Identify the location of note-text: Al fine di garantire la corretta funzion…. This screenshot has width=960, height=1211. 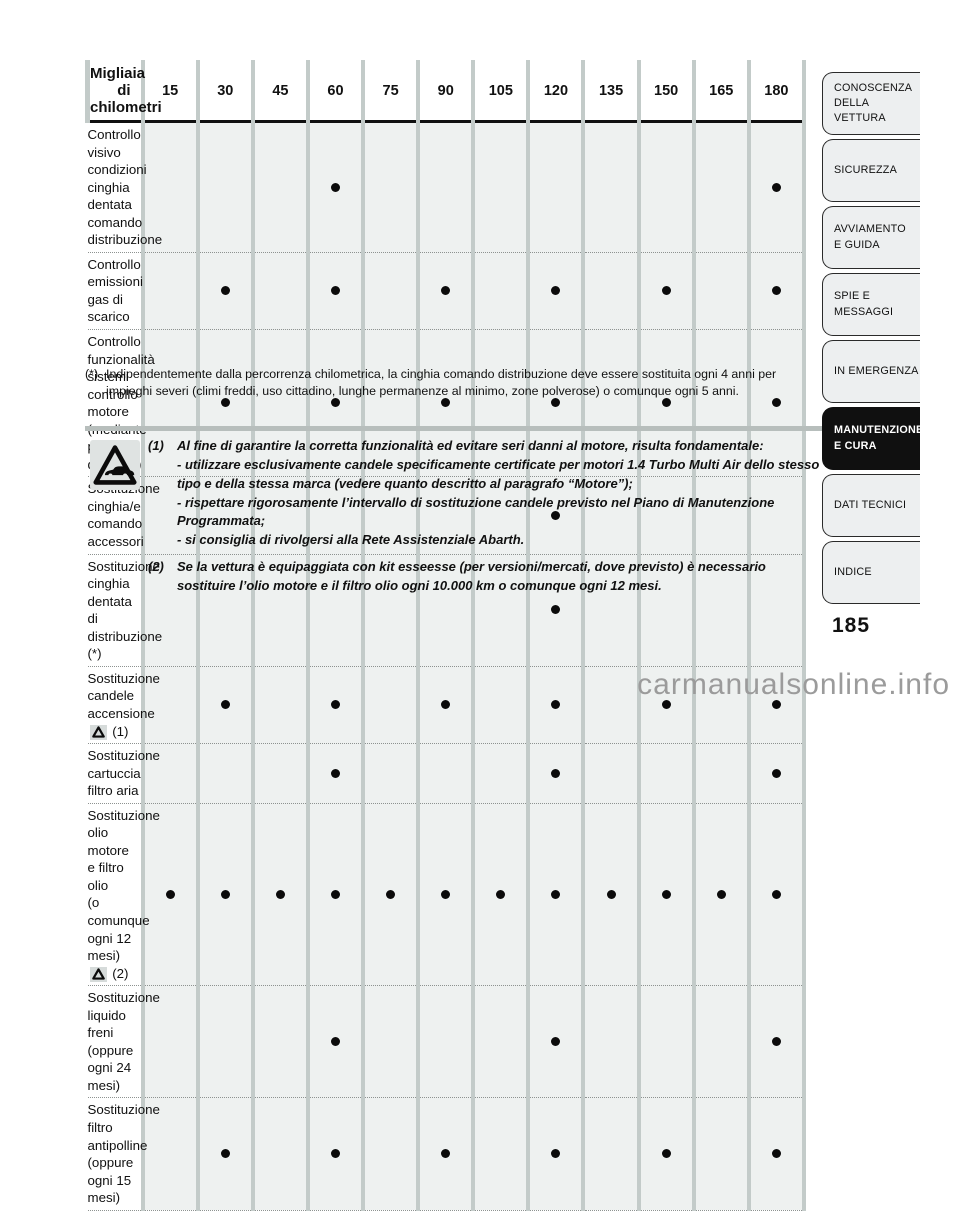
(498, 493).